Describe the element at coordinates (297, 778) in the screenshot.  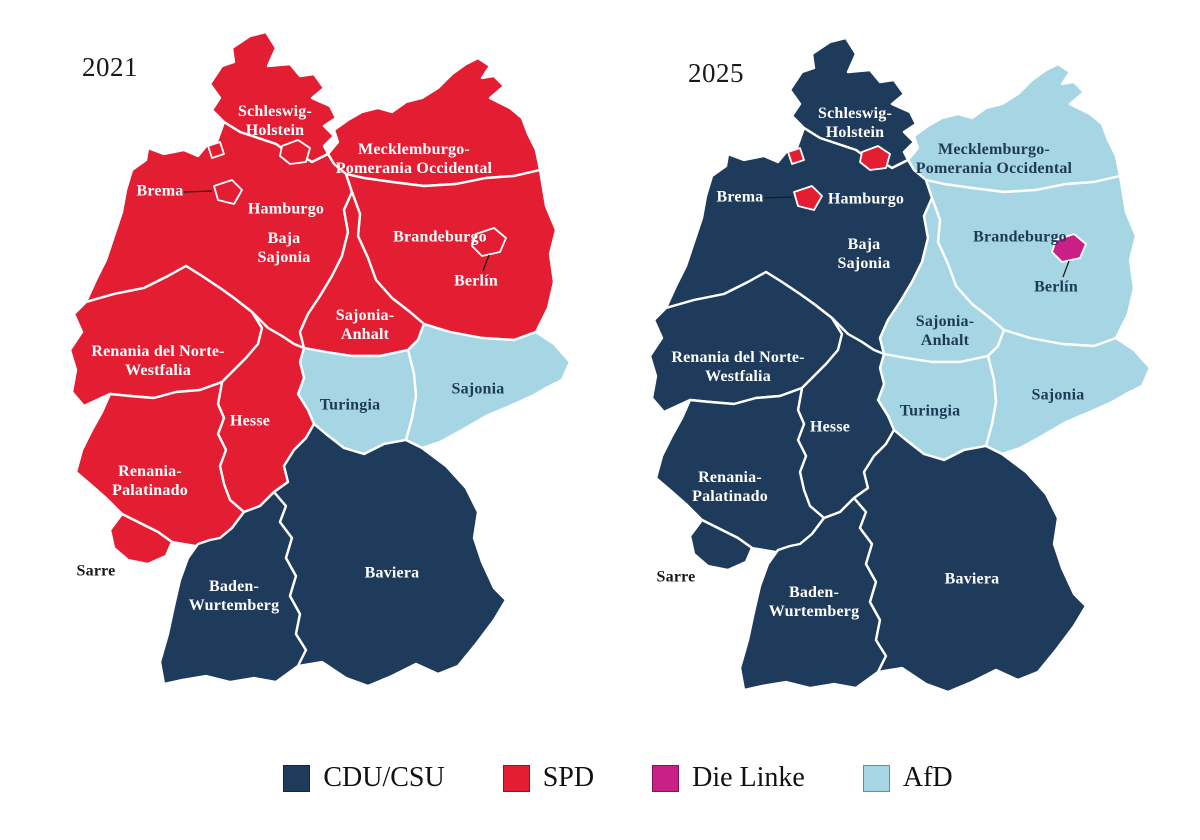
I see `cdu-csu-color-swatch` at that location.